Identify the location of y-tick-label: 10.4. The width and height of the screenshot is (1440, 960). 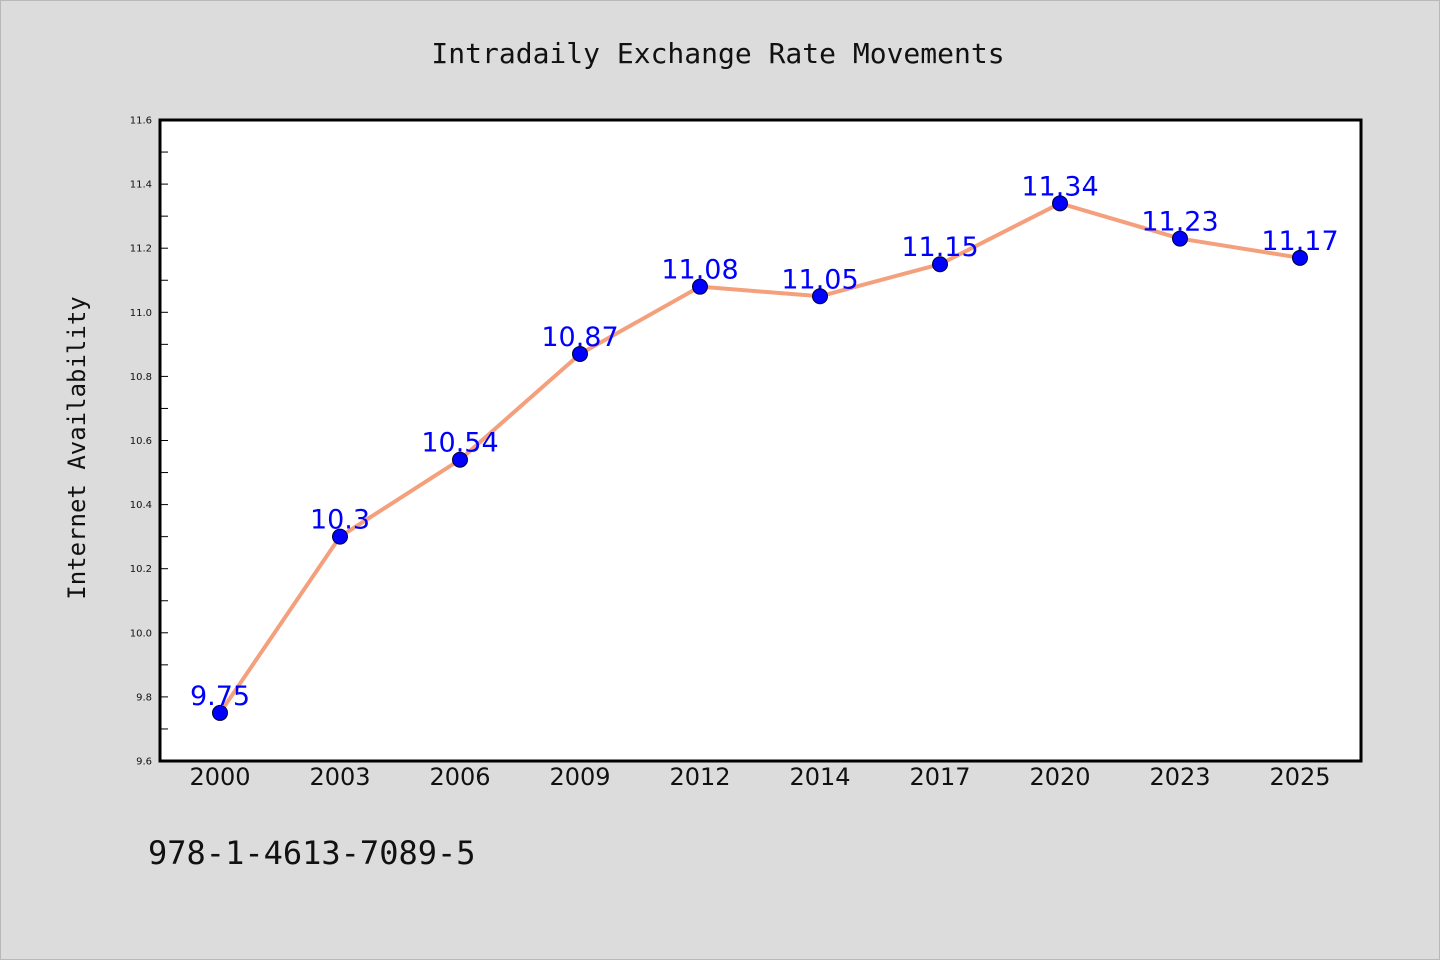
(141, 505).